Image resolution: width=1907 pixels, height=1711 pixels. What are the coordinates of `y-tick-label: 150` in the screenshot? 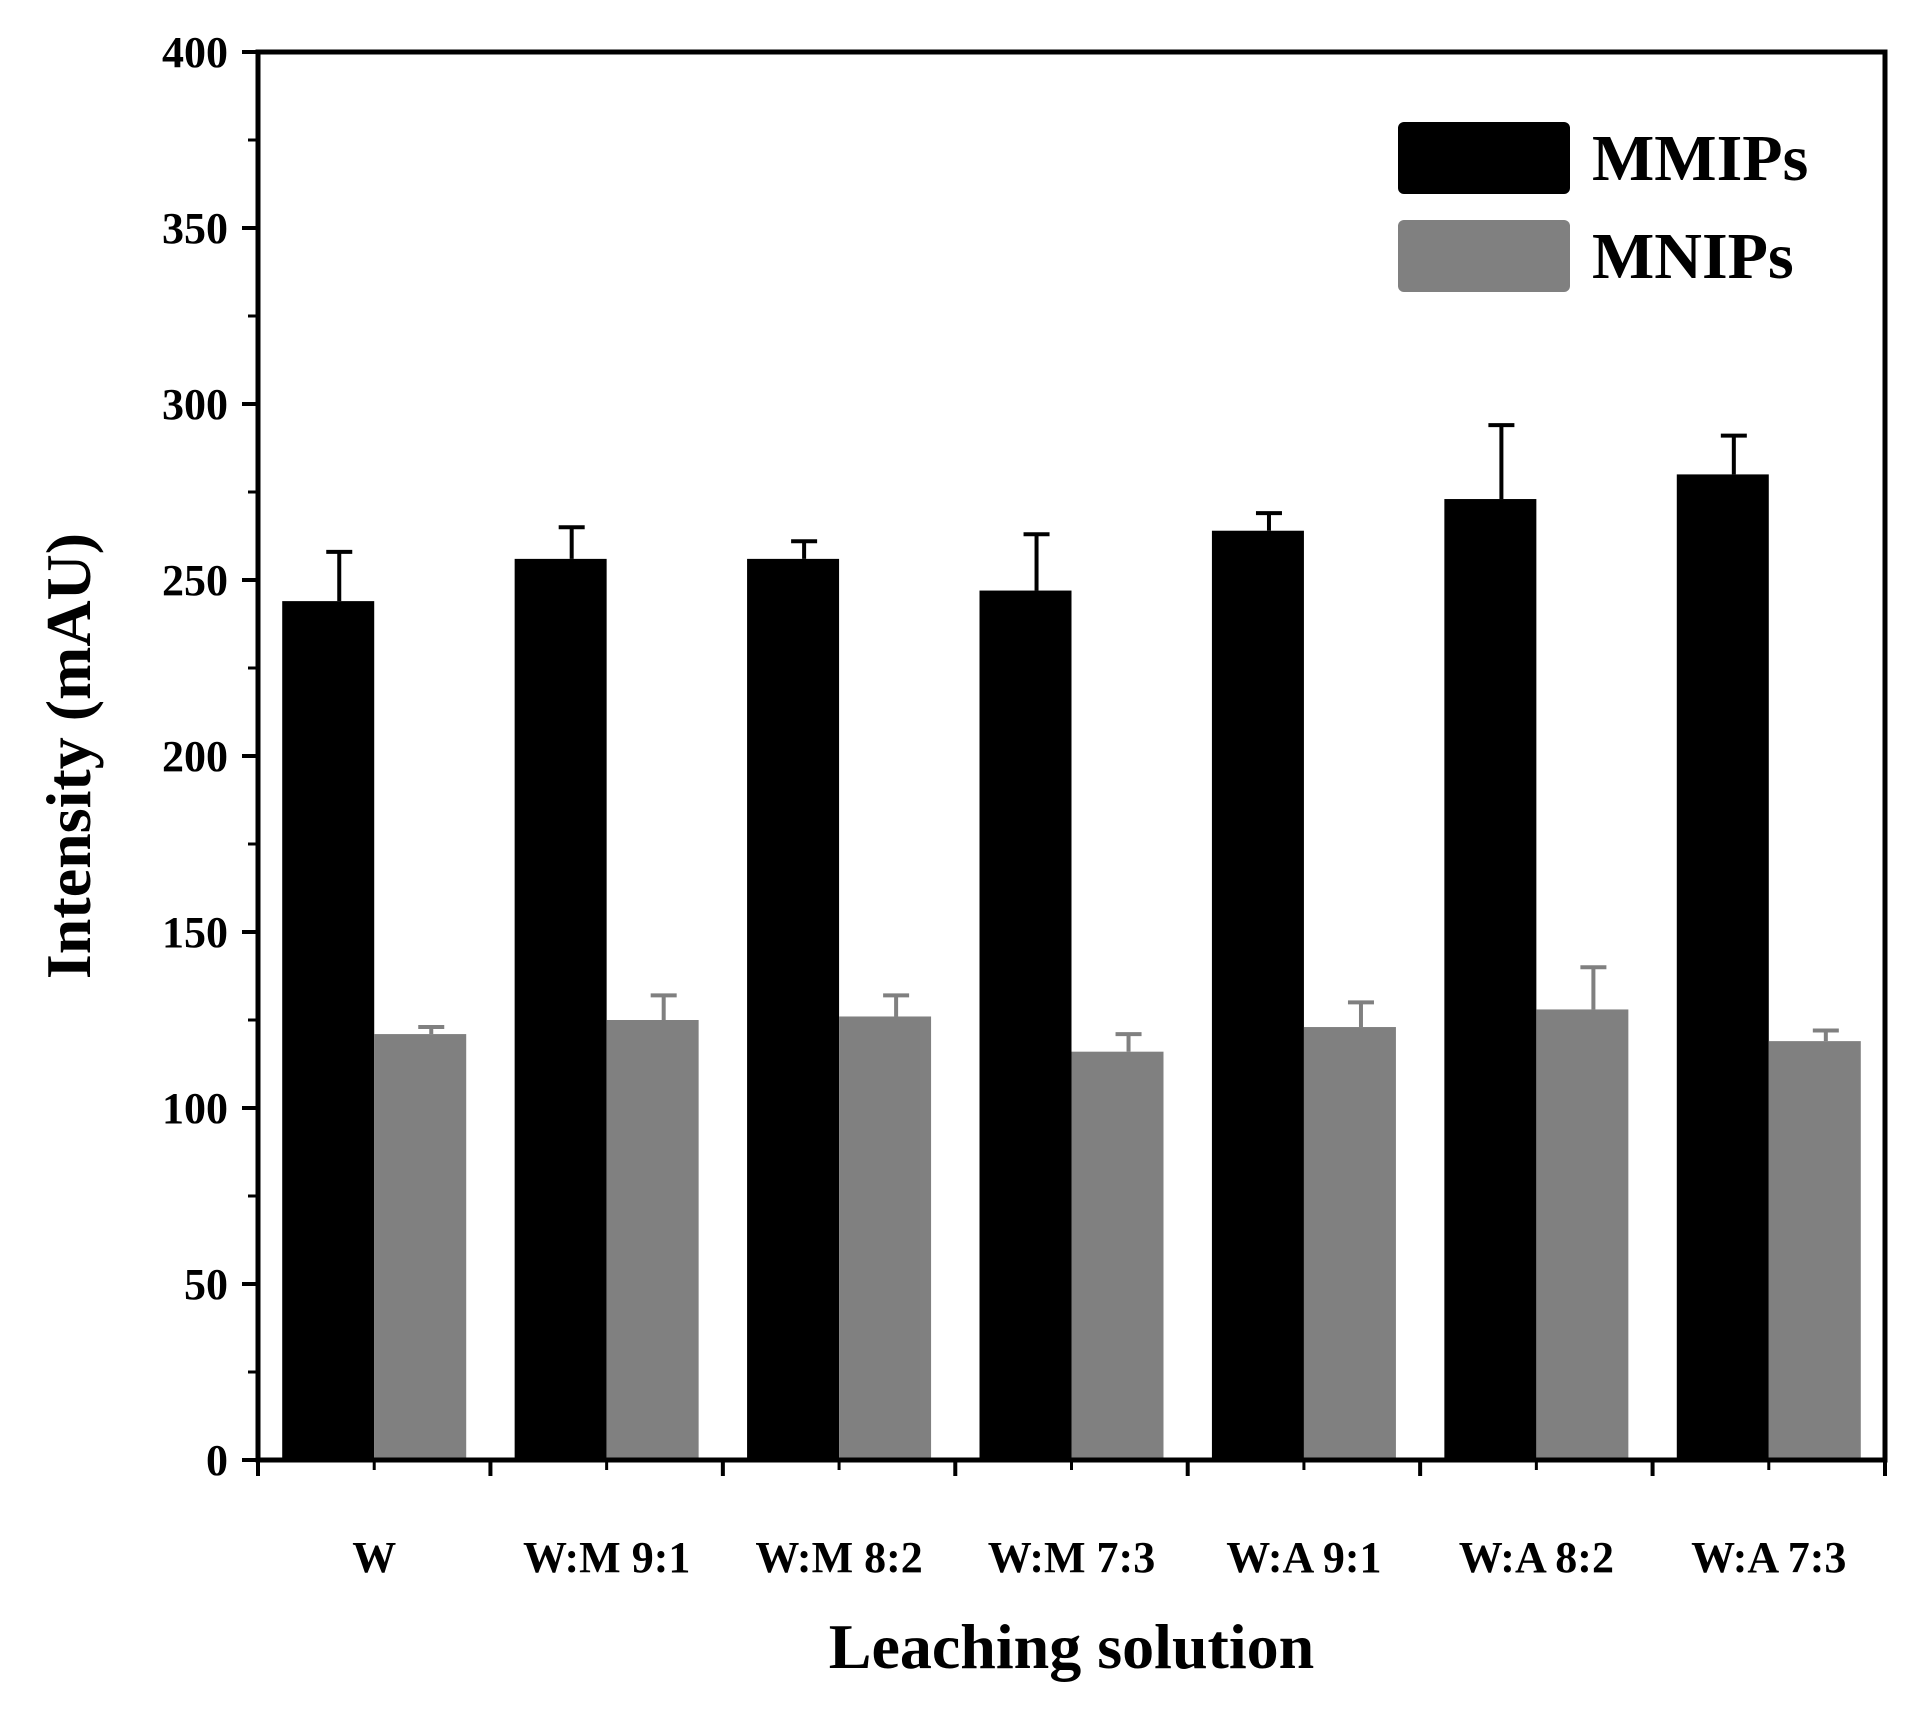 It's located at (195, 932).